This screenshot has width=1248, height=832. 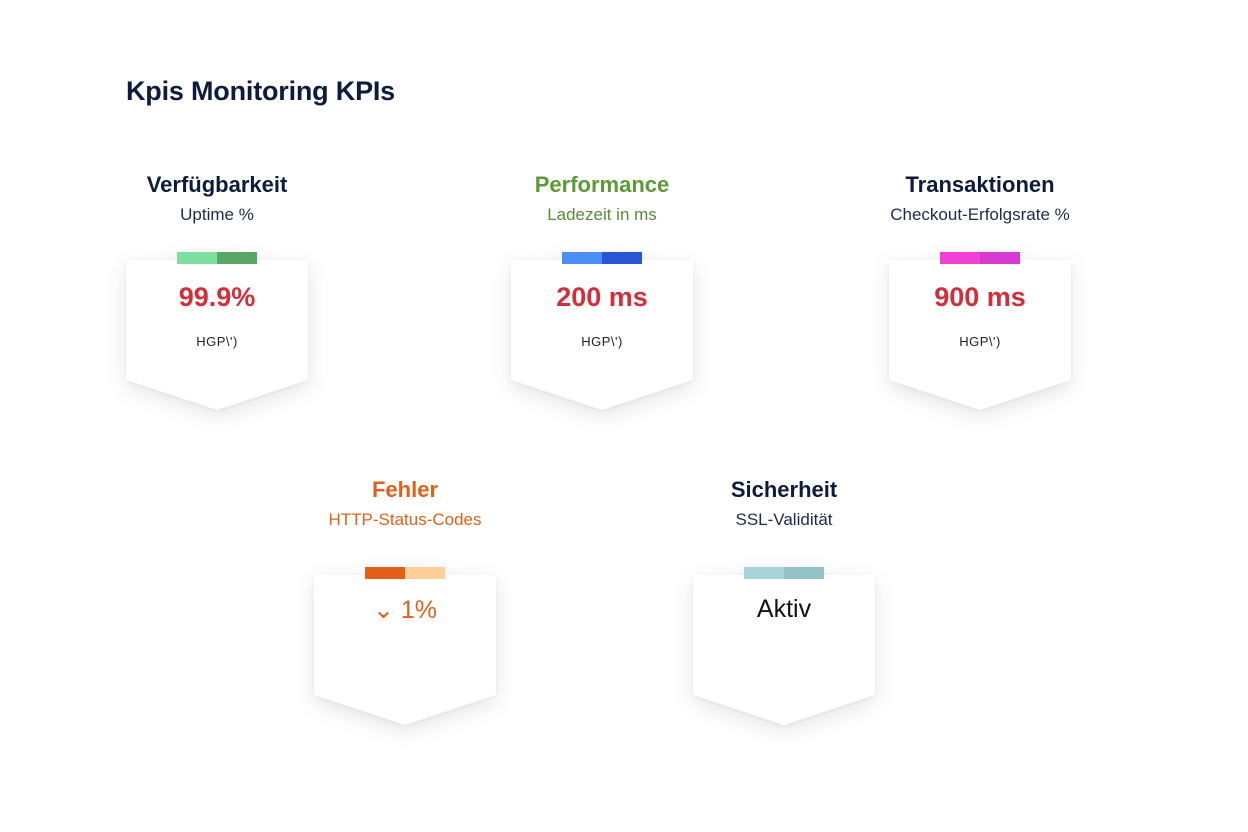 I want to click on kpi-subtitle: Ladezeit in ms, so click(x=602, y=214).